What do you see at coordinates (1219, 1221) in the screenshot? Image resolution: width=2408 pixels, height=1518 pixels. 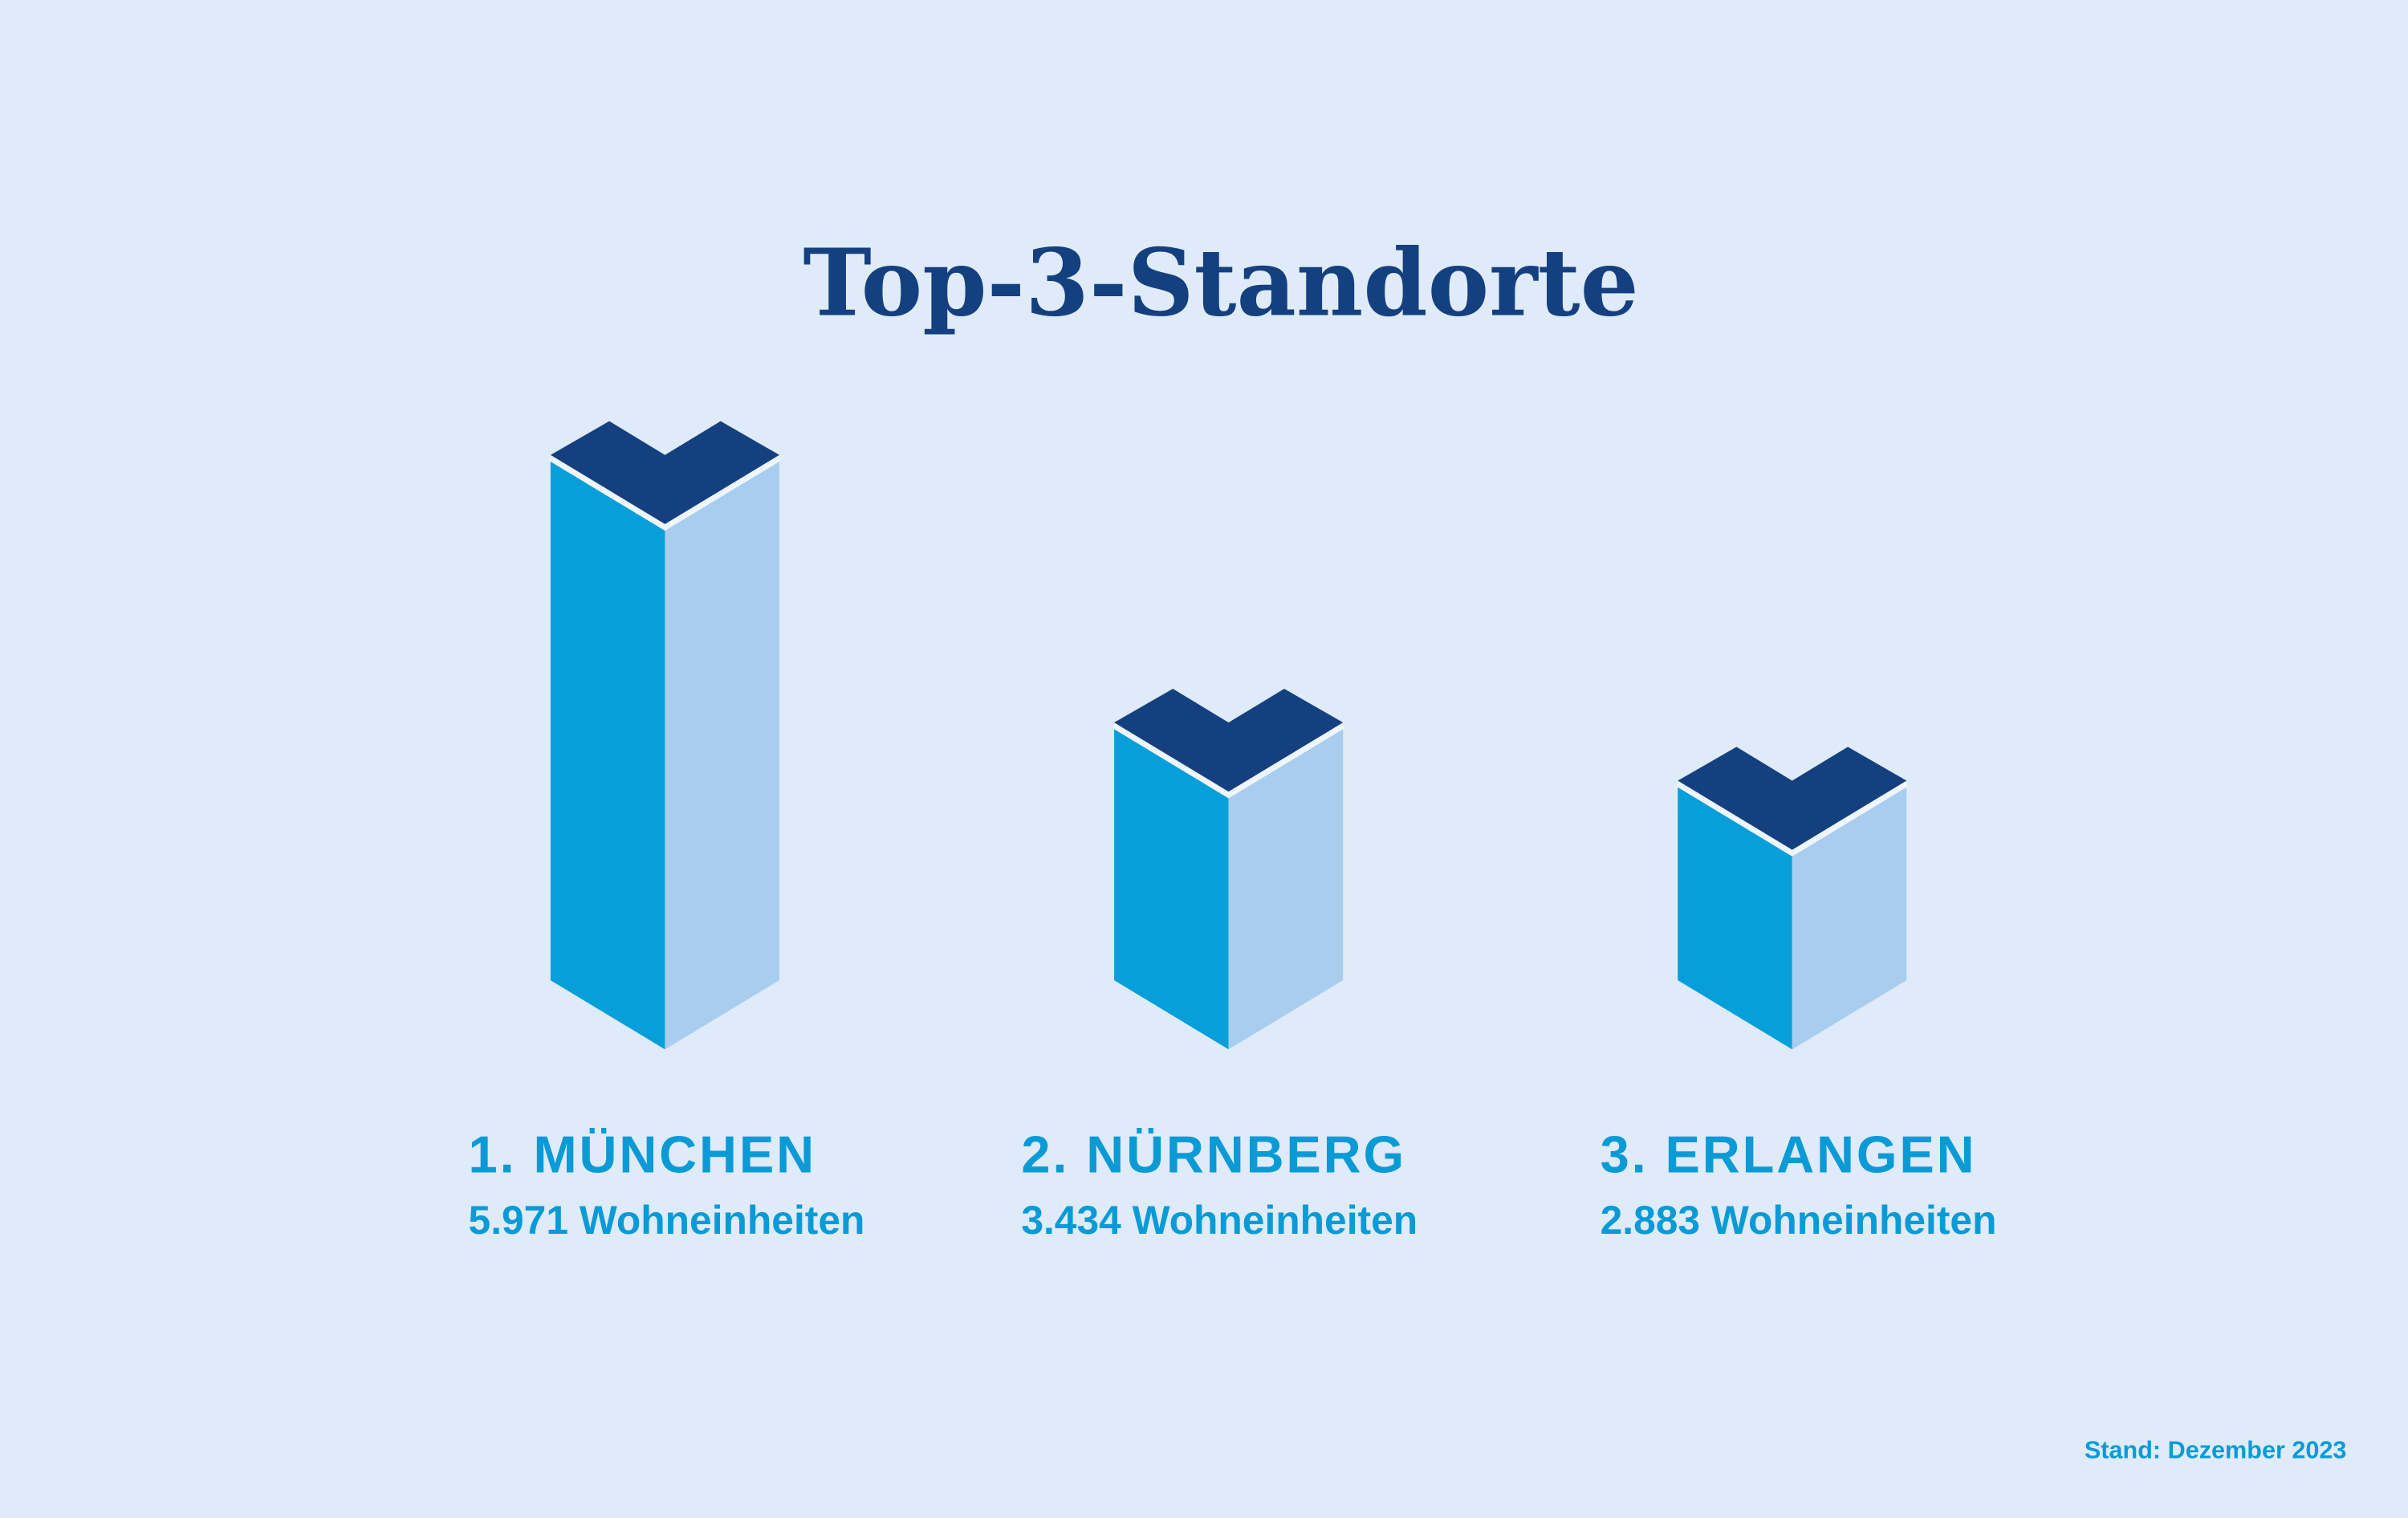 I see `value-label-nuernberg: 3.434 Wohneinheiten` at bounding box center [1219, 1221].